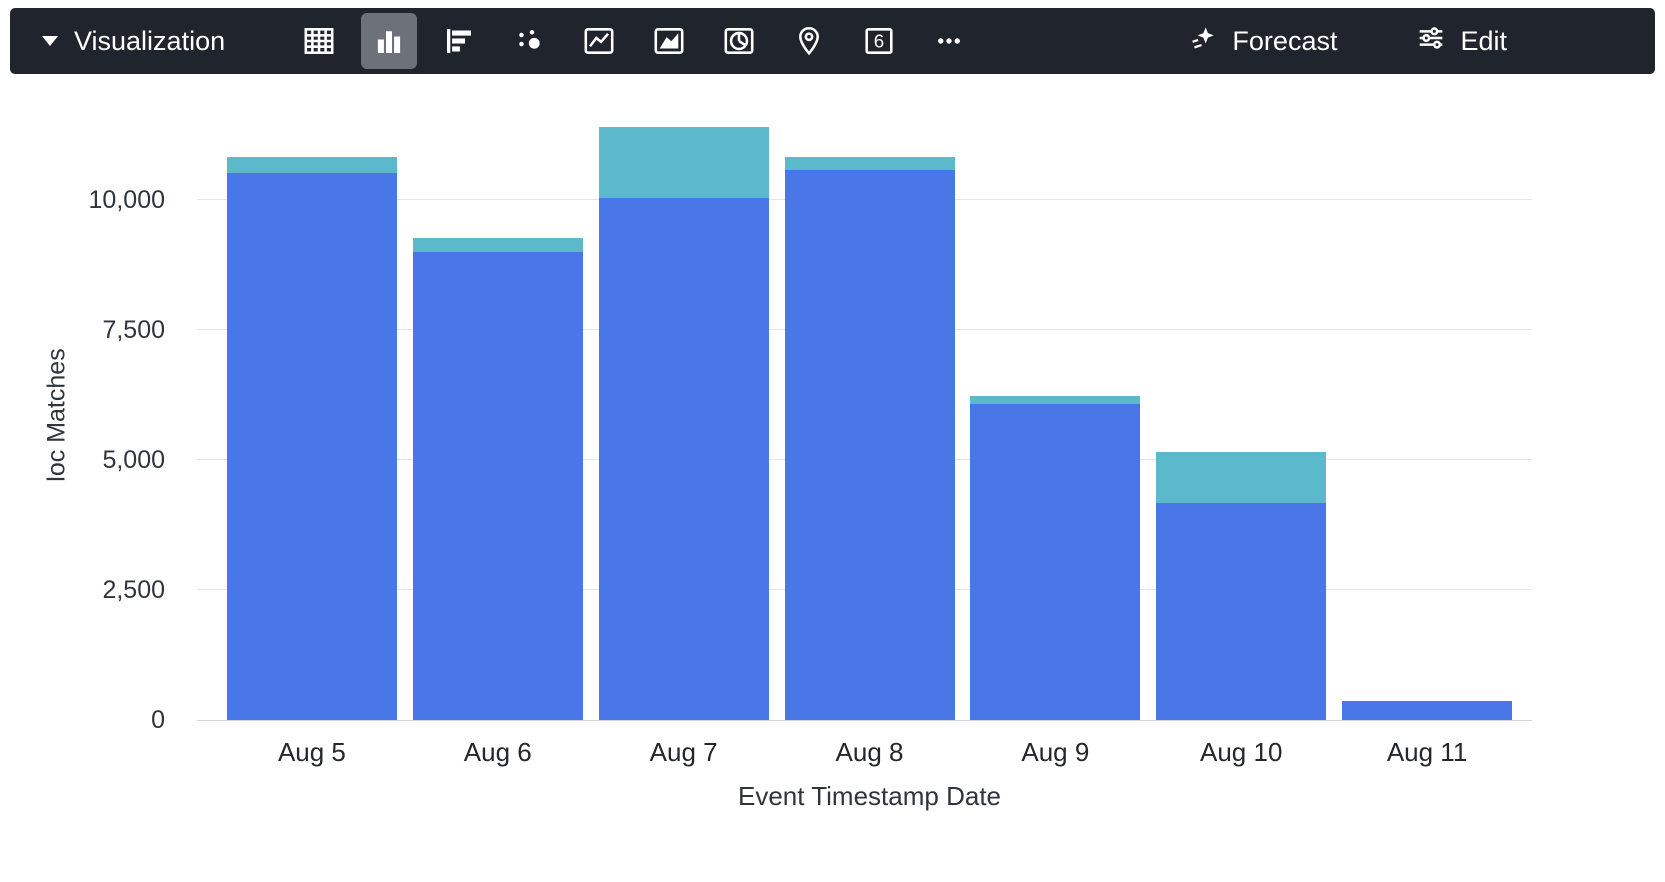  Describe the element at coordinates (50, 41) in the screenshot. I see `chevron-down-icon` at that location.